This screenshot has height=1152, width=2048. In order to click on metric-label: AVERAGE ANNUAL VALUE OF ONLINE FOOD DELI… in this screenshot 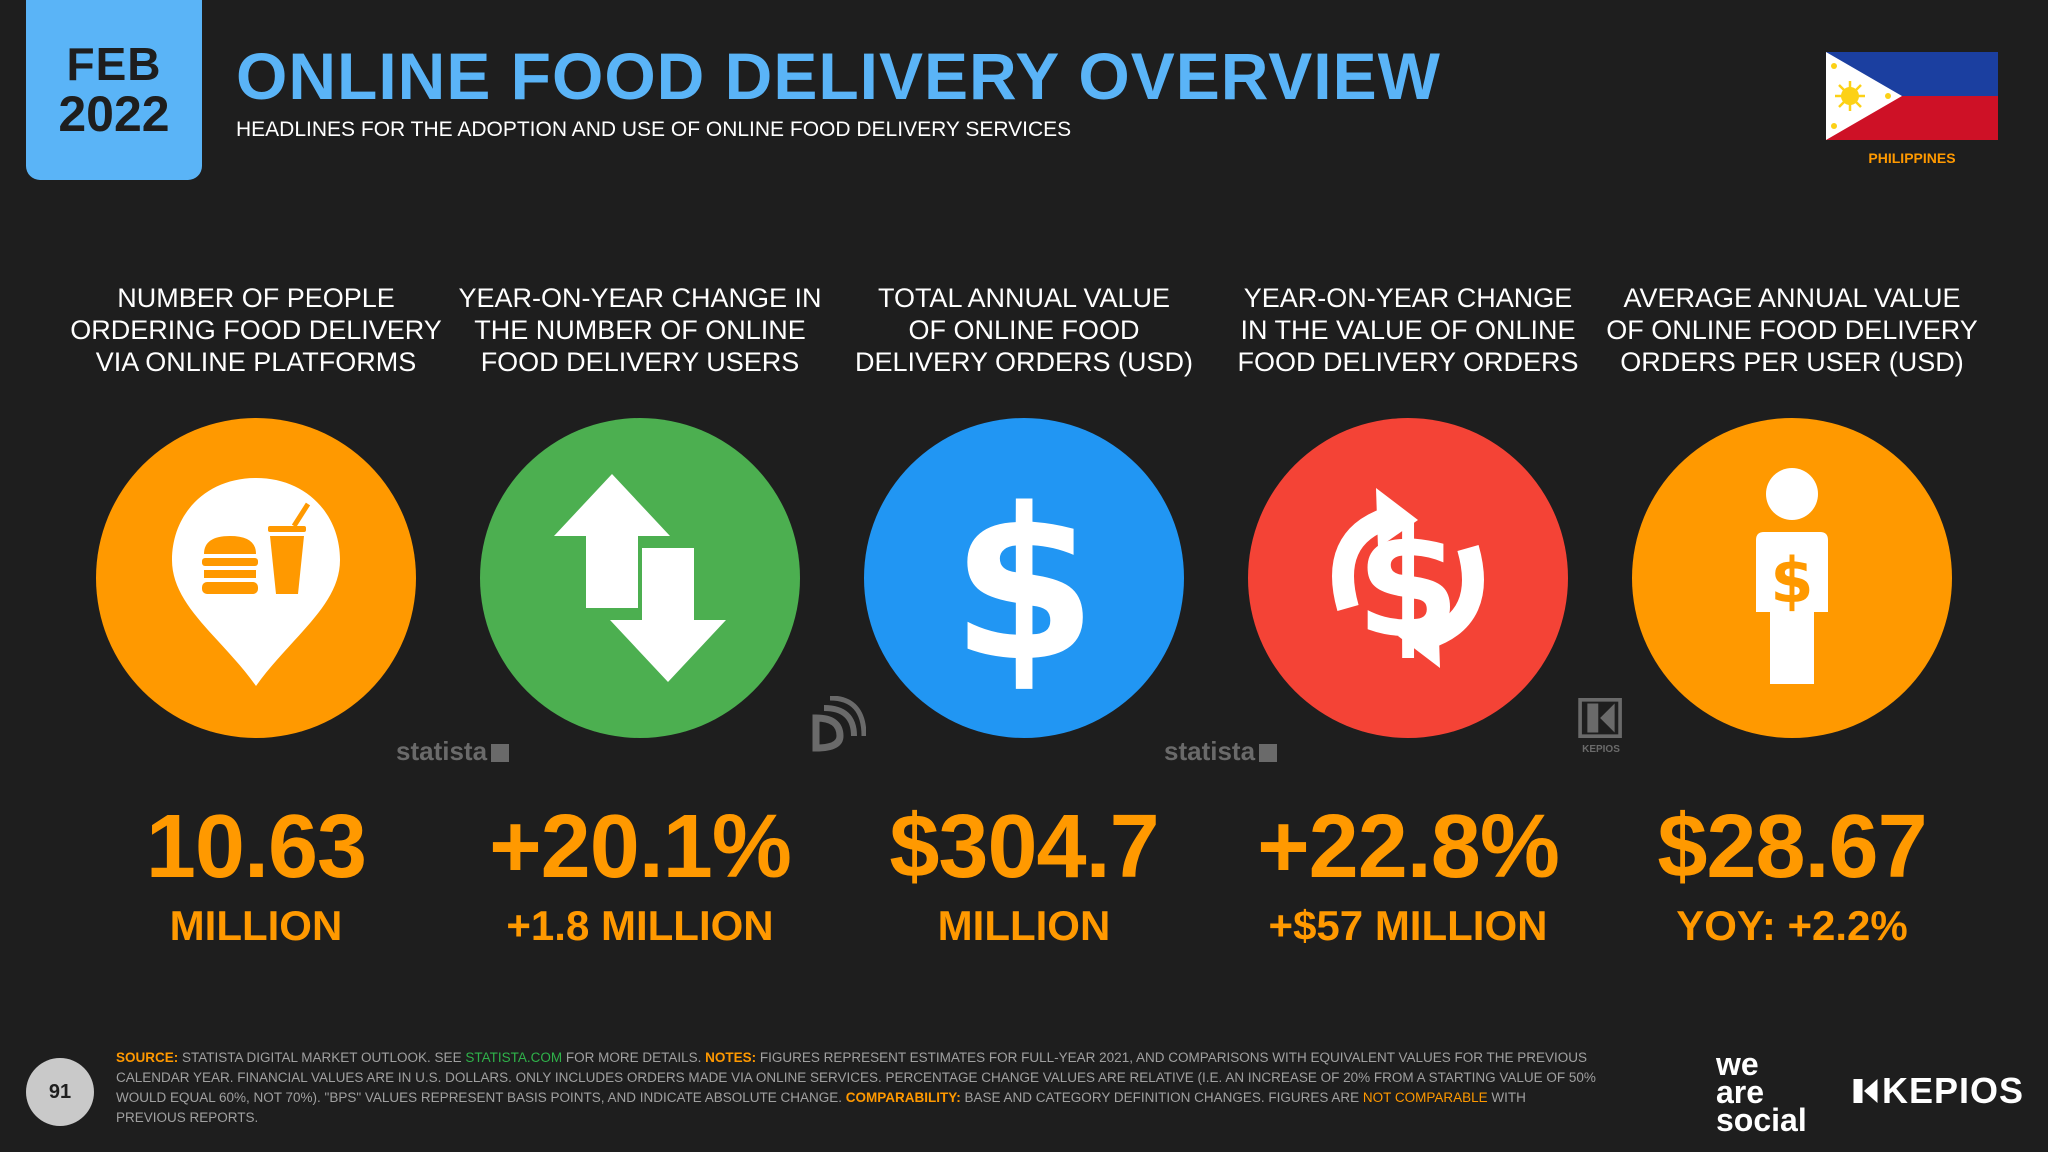, I will do `click(1792, 330)`.